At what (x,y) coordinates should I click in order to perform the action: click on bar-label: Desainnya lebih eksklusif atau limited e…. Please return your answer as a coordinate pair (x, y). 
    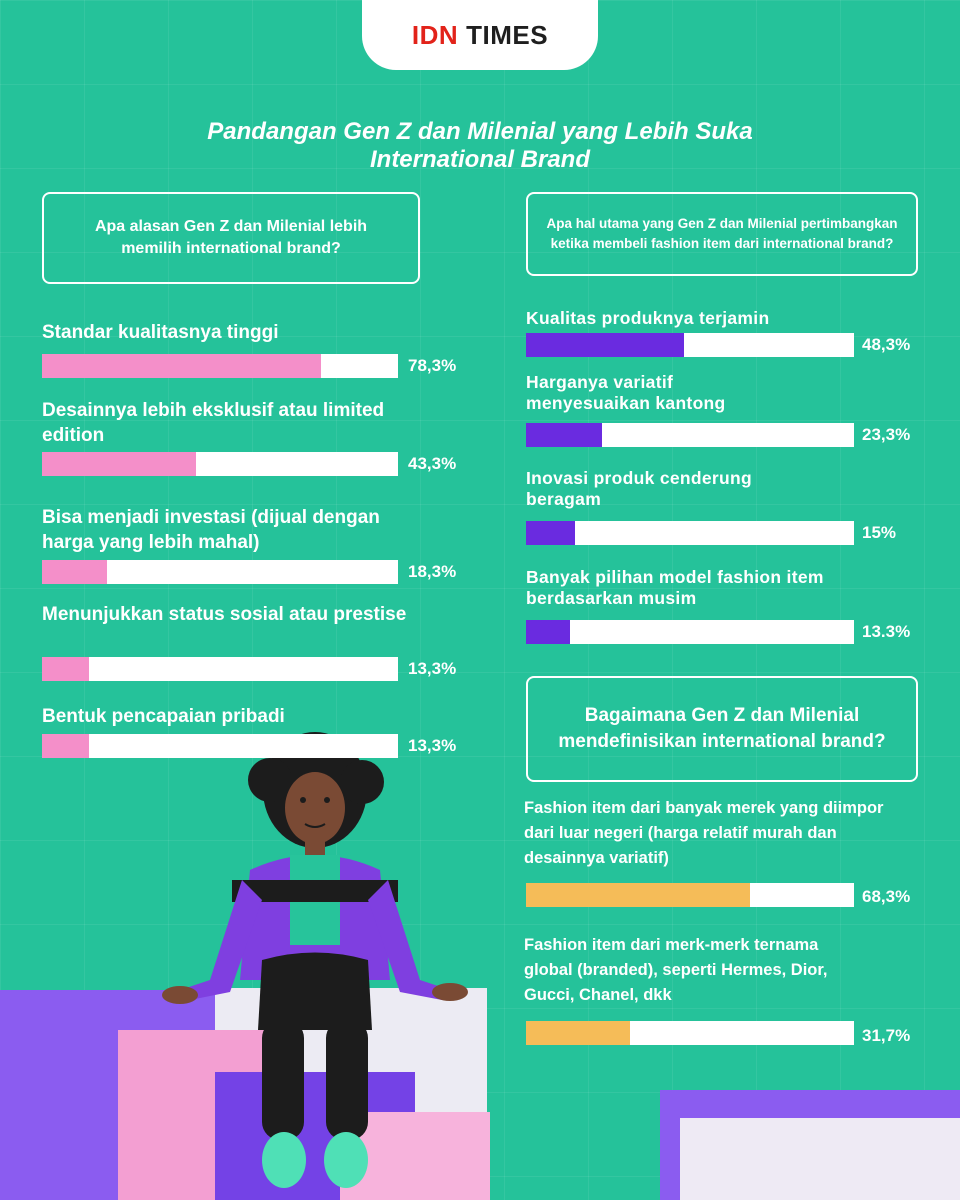
    Looking at the image, I should click on (213, 423).